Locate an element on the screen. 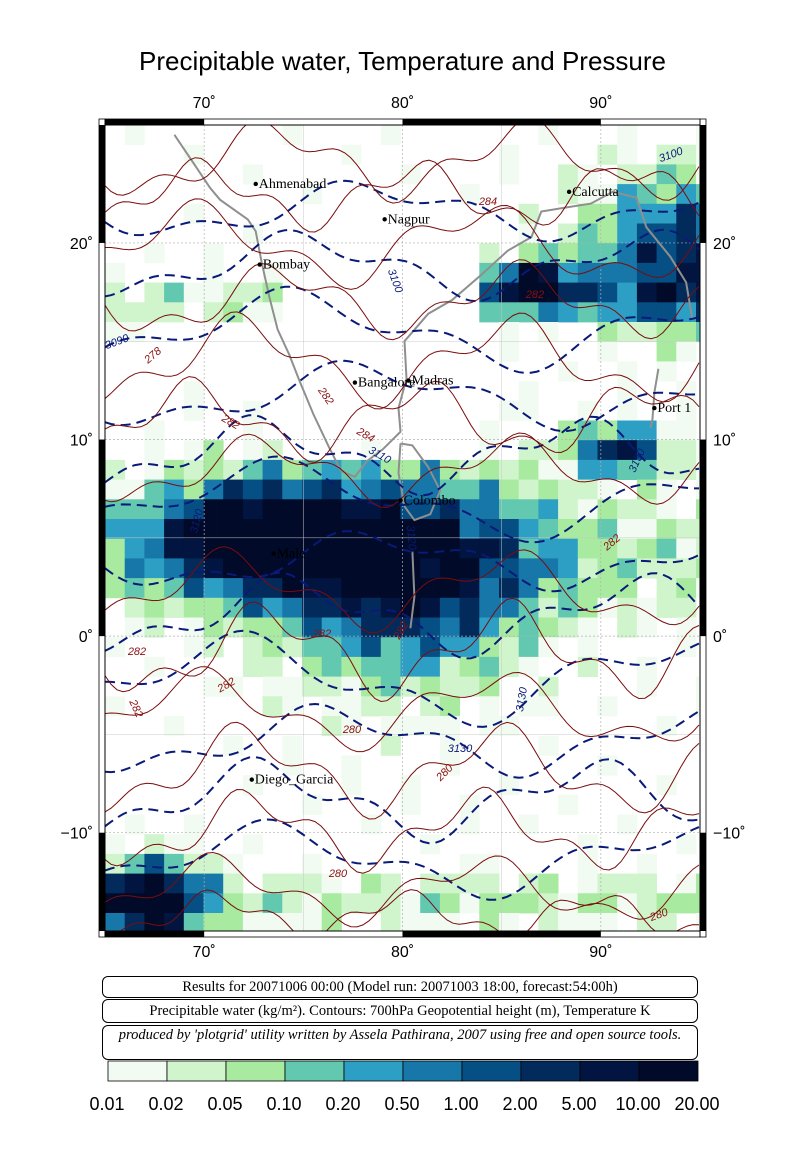 The width and height of the screenshot is (805, 1164). contour-label: 3130 is located at coordinates (522, 699).